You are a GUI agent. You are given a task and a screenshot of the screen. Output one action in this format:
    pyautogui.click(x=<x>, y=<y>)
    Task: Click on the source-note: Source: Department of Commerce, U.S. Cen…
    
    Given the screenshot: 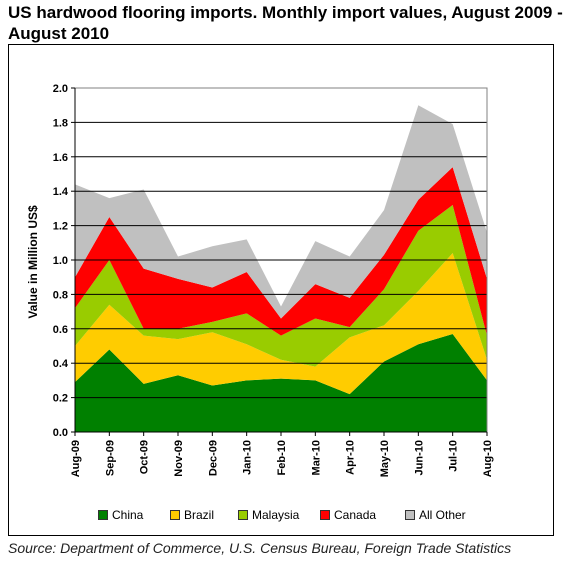 What is the action you would take?
    pyautogui.click(x=260, y=548)
    